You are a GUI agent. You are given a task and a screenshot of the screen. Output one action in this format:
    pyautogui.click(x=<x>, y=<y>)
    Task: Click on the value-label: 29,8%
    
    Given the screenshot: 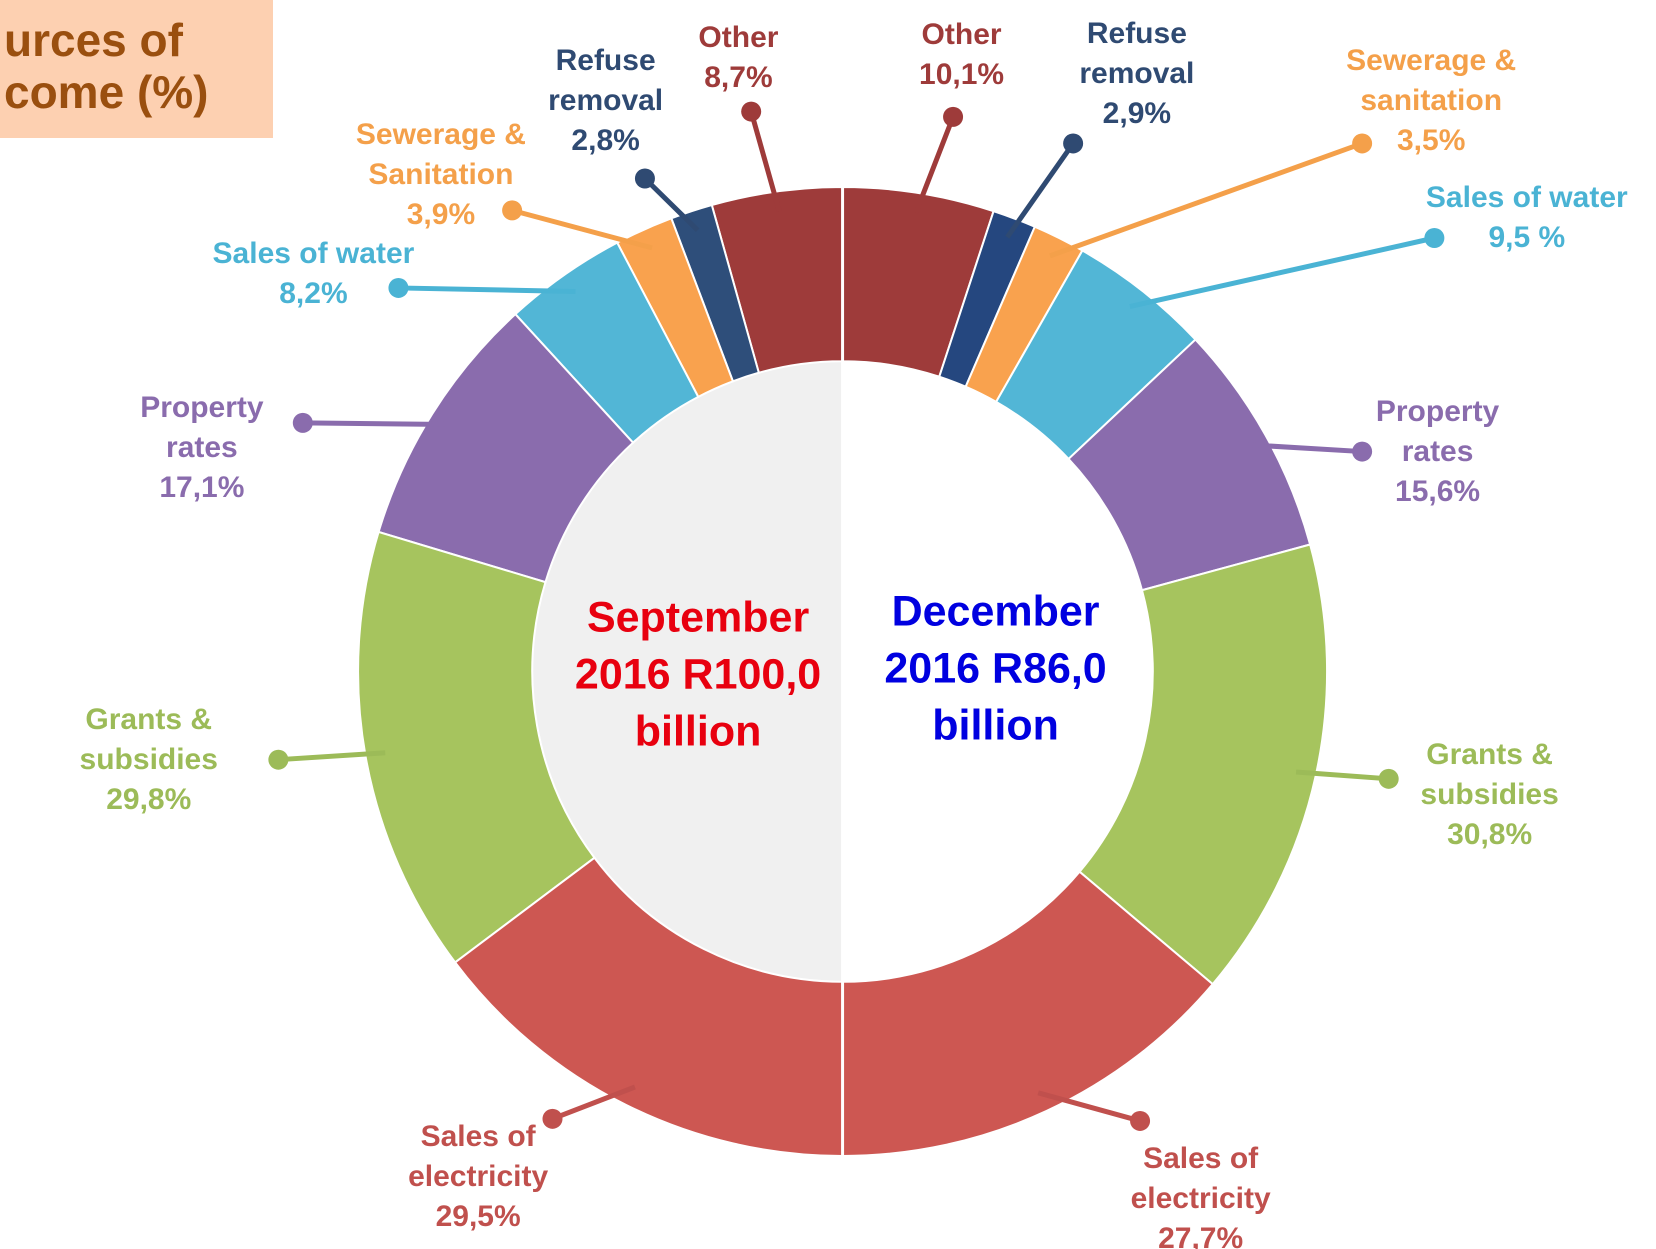 What is the action you would take?
    pyautogui.click(x=149, y=799)
    